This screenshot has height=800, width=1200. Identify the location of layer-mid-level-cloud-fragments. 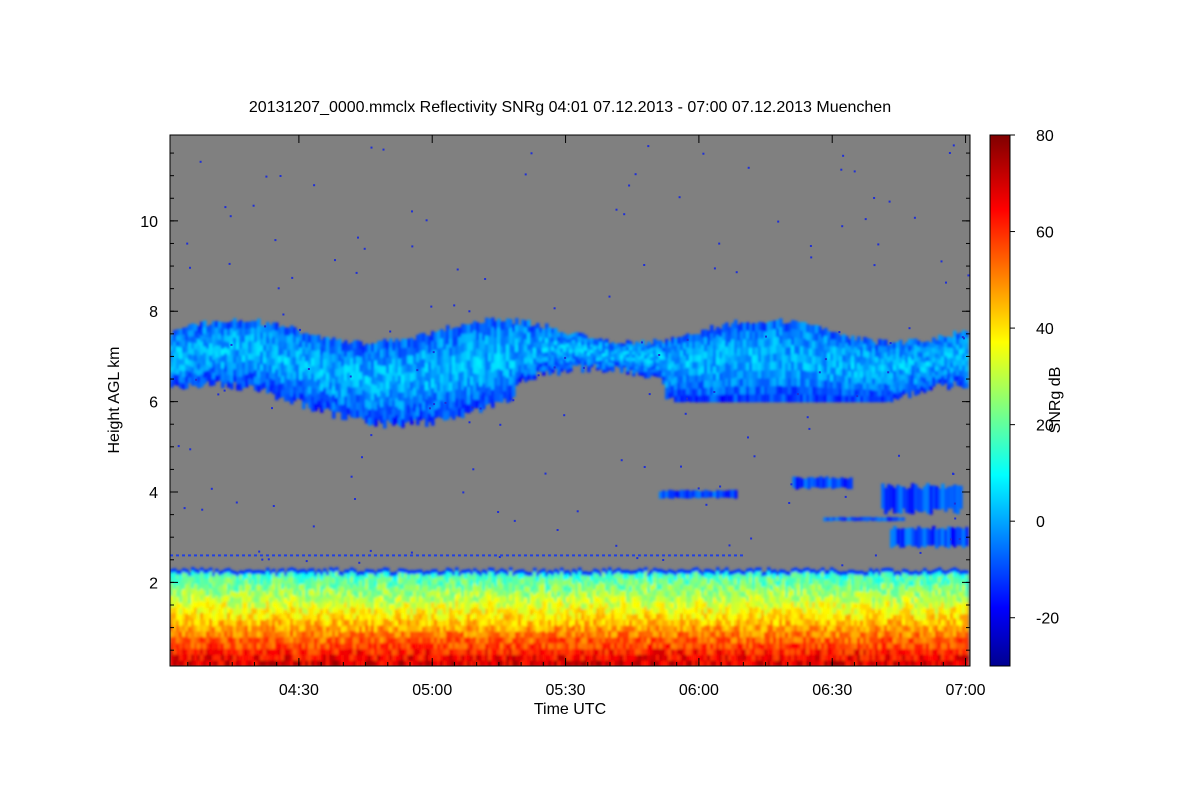
(813, 512).